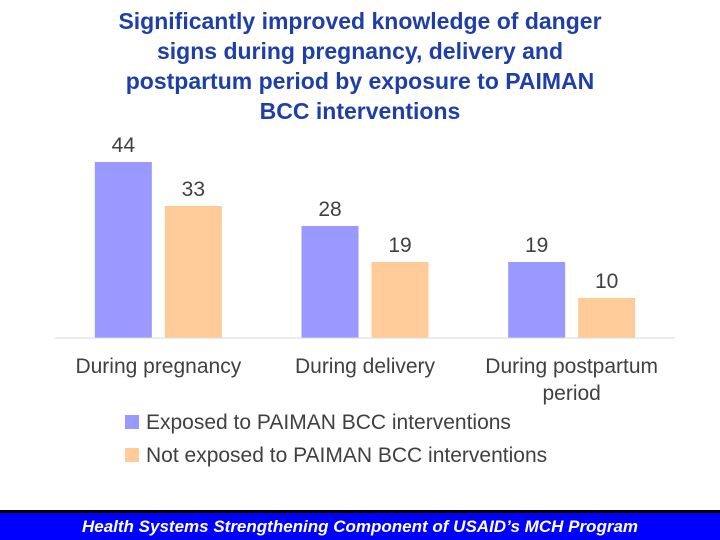 This screenshot has width=720, height=540. Describe the element at coordinates (346, 455) in the screenshot. I see `legend-label-1: Not exposed to PAIMAN BCC interventions` at that location.